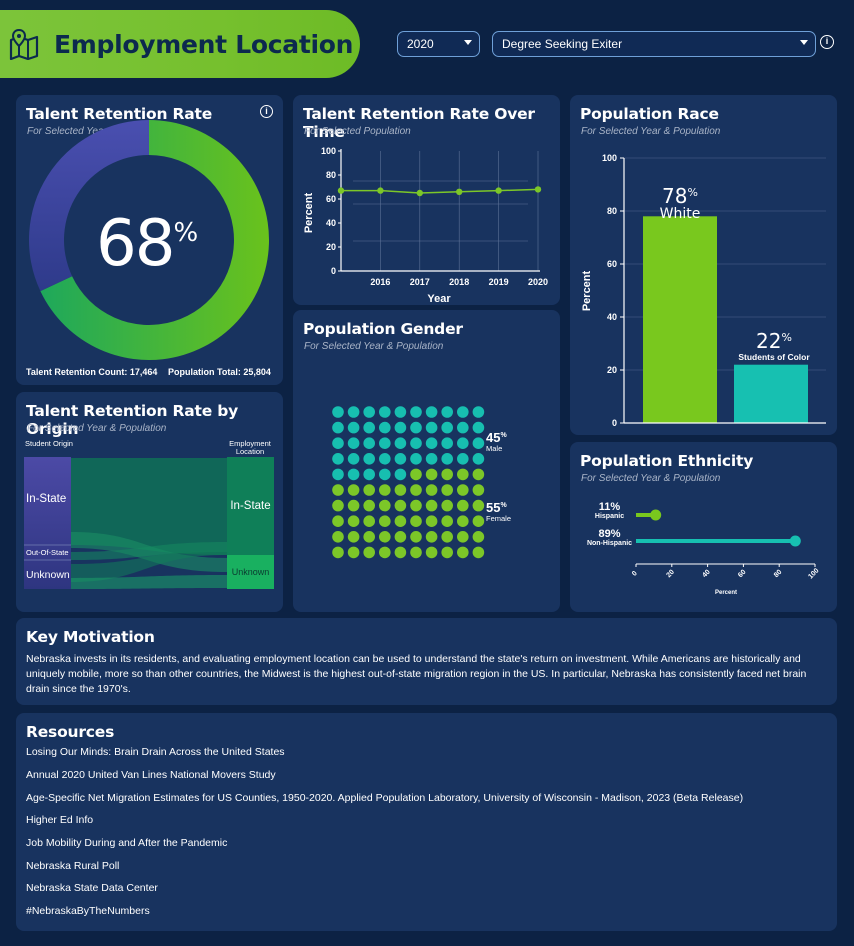 This screenshot has height=946, width=854. I want to click on y-tick-label: 100, so click(328, 151).